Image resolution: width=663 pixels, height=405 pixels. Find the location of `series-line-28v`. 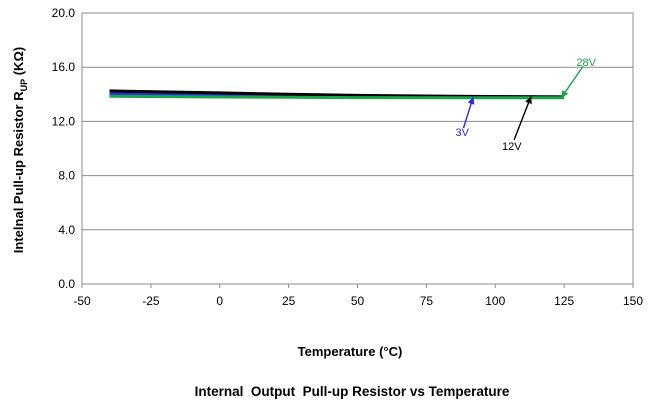

series-line-28v is located at coordinates (337, 97).